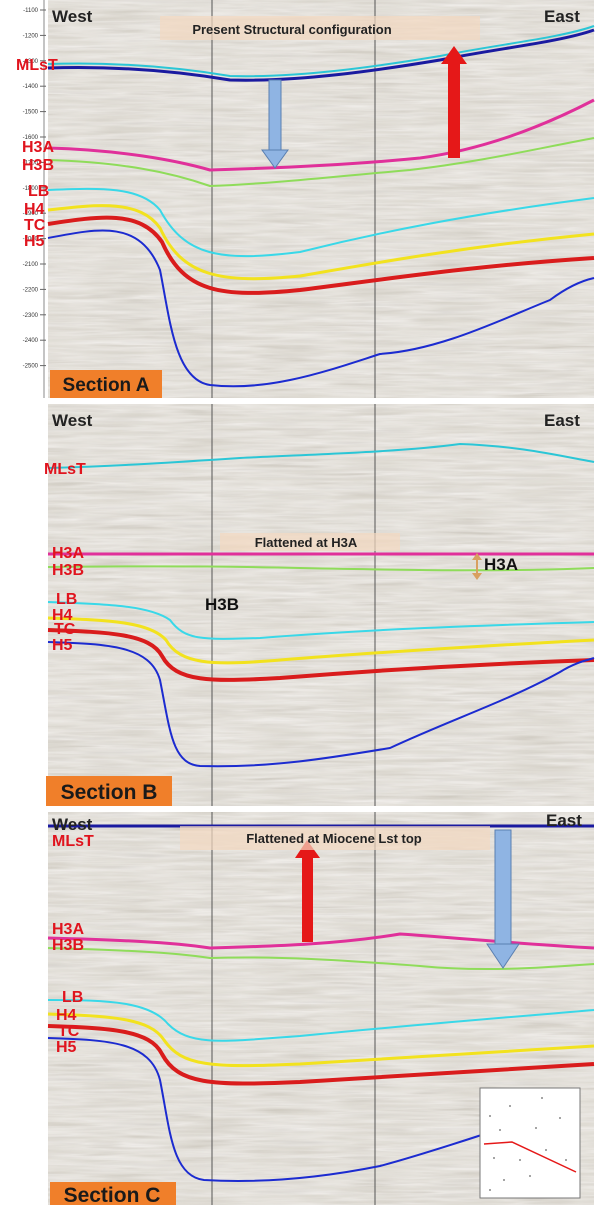 The width and height of the screenshot is (598, 1205). I want to click on depth-tick-label: -2100, so click(31, 265).